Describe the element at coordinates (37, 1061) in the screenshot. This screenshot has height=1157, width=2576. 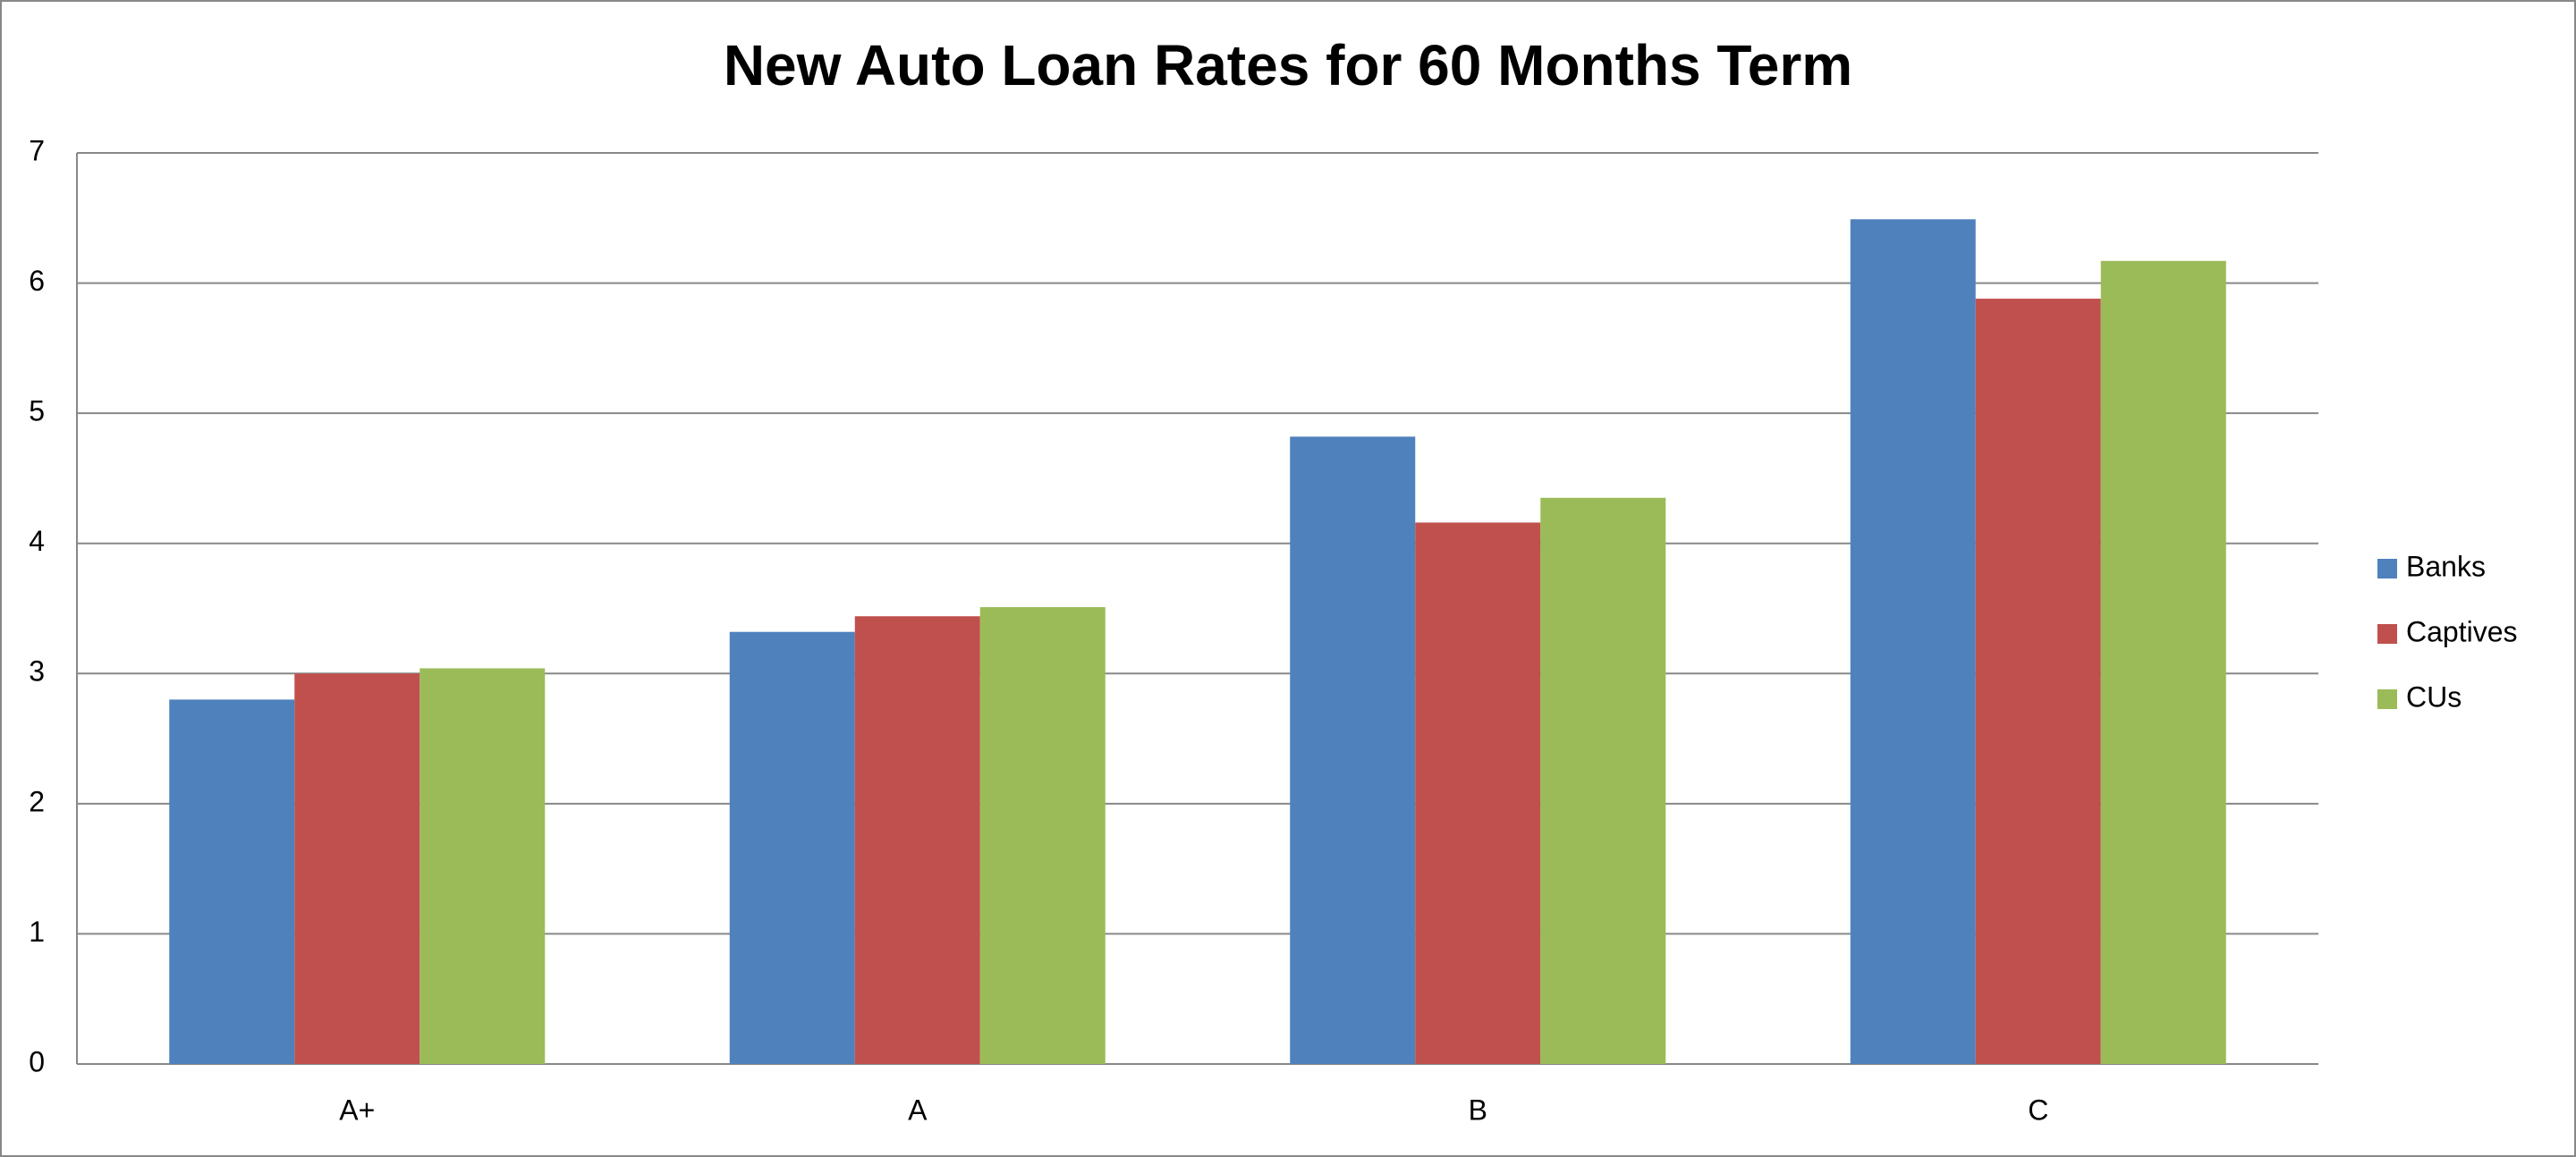
I see `y-tick-label: 0` at that location.